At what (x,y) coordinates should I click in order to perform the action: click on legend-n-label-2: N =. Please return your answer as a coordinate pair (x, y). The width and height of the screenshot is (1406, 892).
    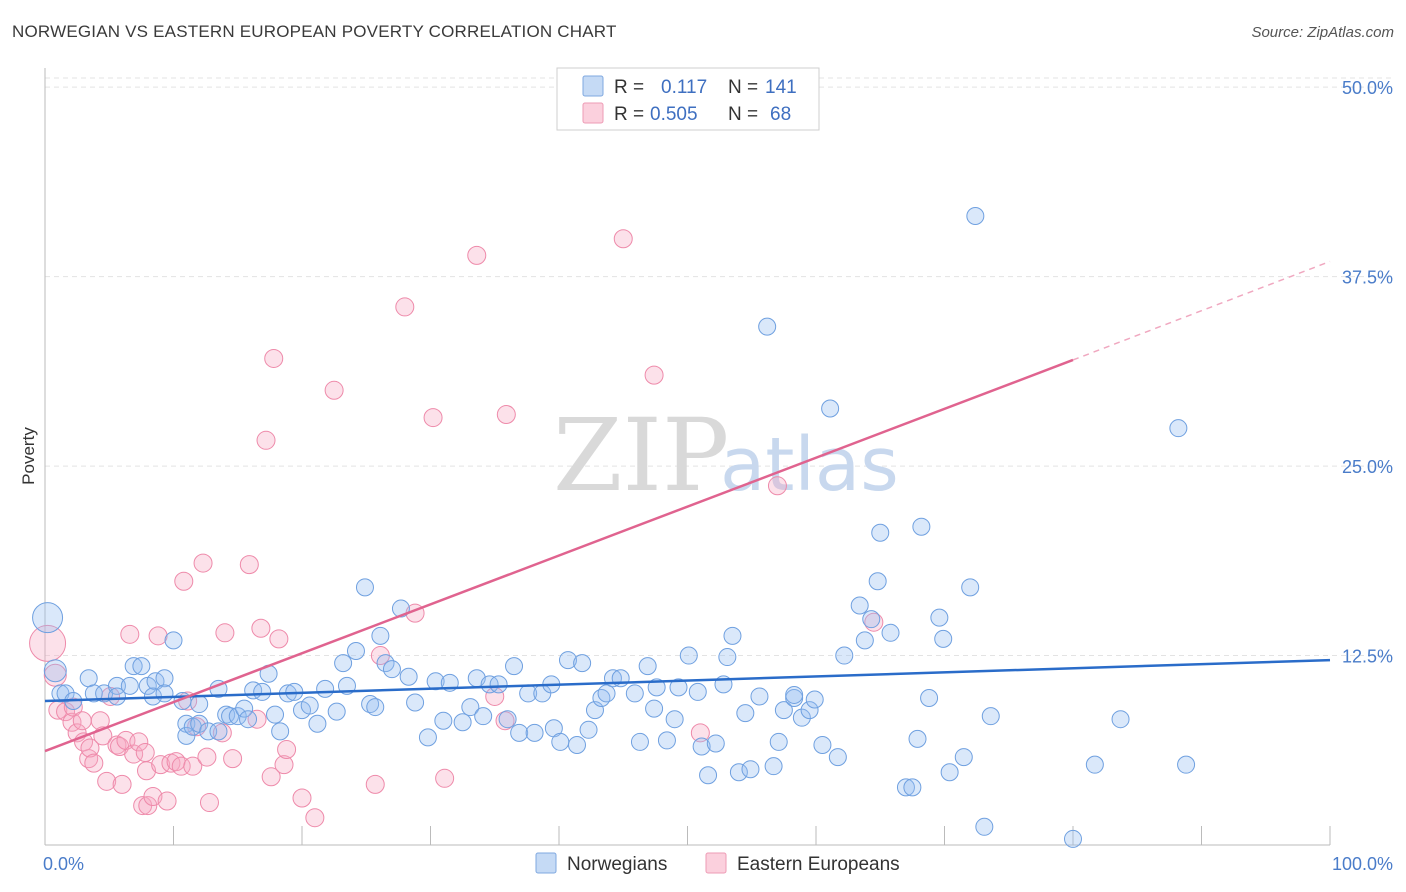
    Looking at the image, I should click on (743, 114).